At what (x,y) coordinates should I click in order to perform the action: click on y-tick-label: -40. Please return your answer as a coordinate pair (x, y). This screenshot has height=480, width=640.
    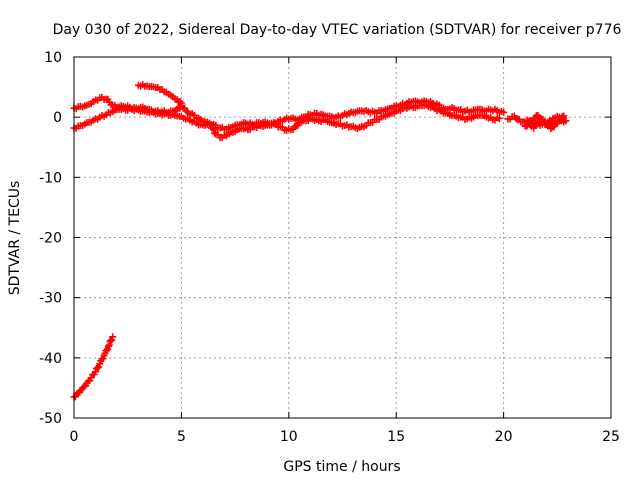
    Looking at the image, I should click on (50, 359).